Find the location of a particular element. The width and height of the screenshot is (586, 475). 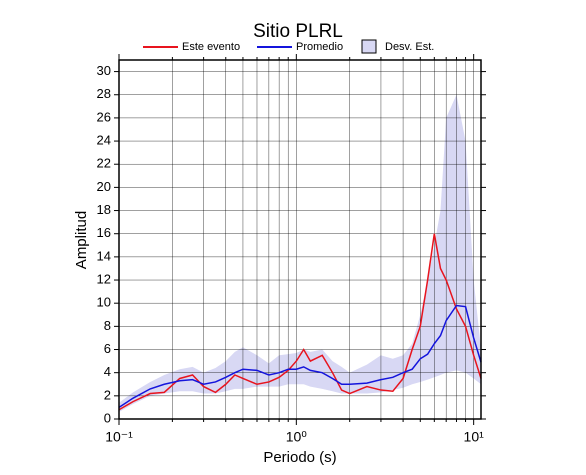

legend-label: Promedio is located at coordinates (319, 47).